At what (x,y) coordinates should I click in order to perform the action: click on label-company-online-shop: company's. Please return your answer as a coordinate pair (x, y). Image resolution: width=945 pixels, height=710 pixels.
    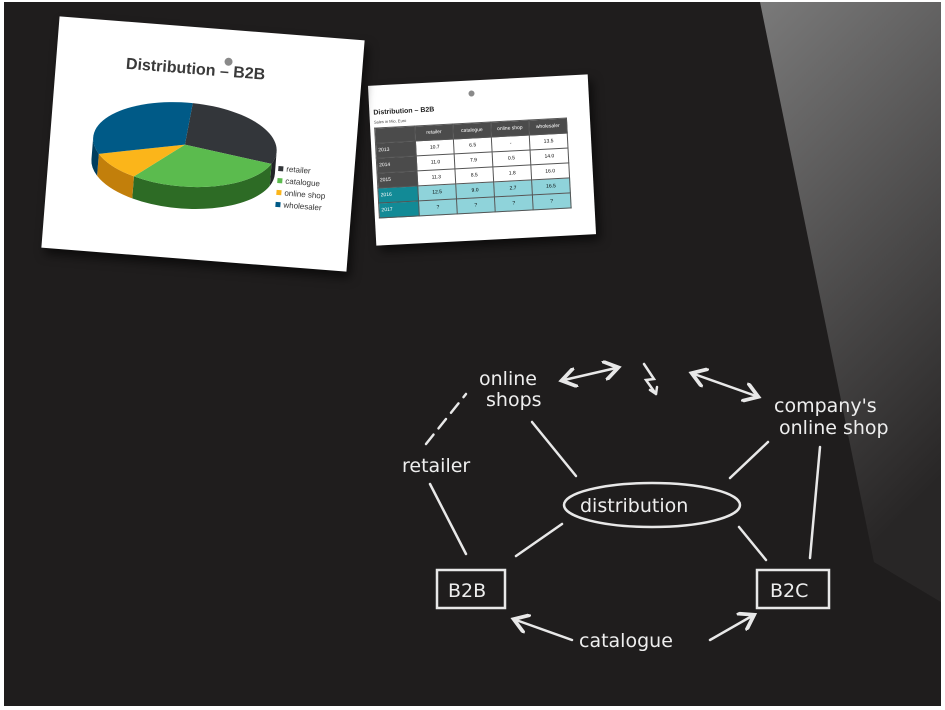
    Looking at the image, I should click on (825, 406).